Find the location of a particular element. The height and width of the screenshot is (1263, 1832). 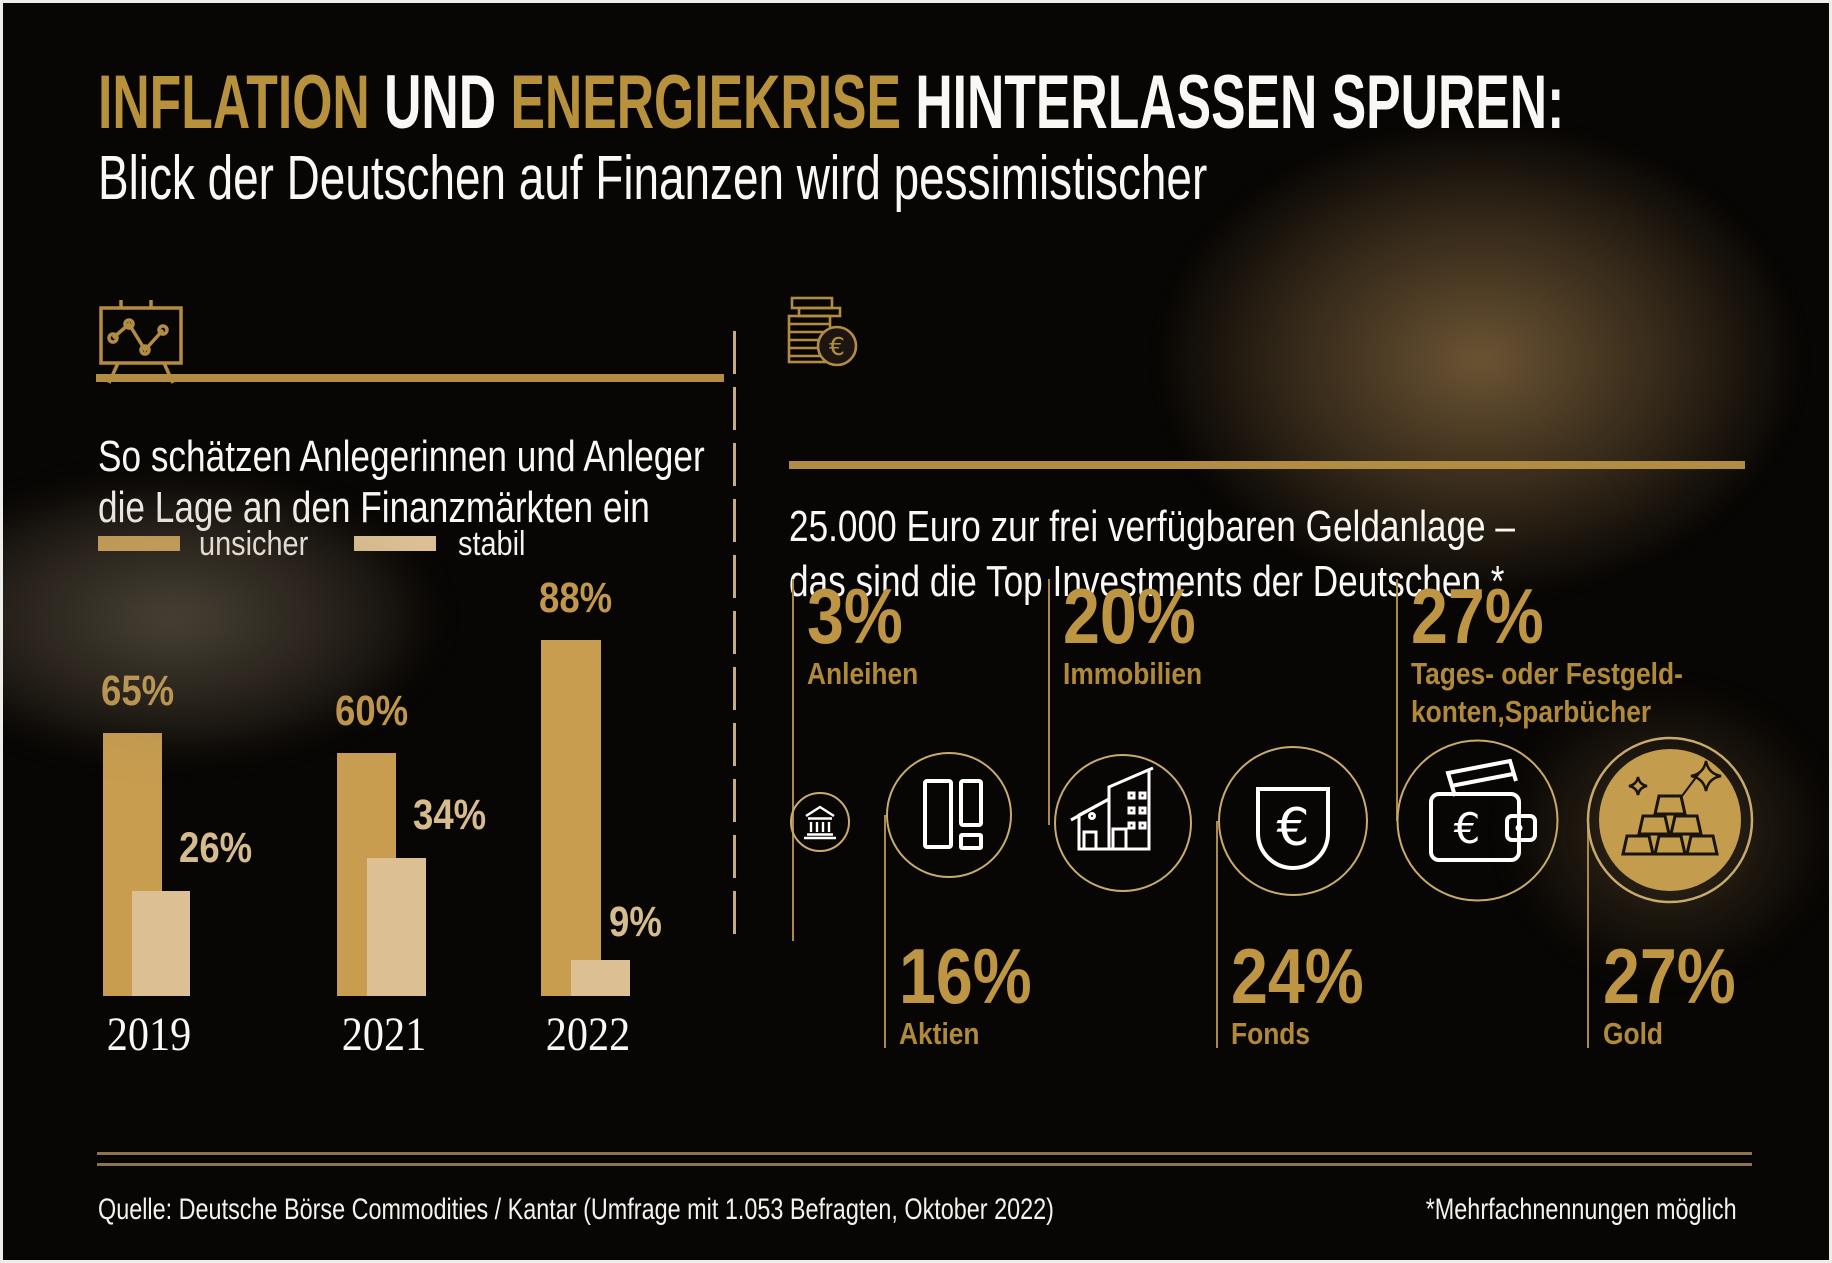

connector-line-fonds is located at coordinates (1217, 934).